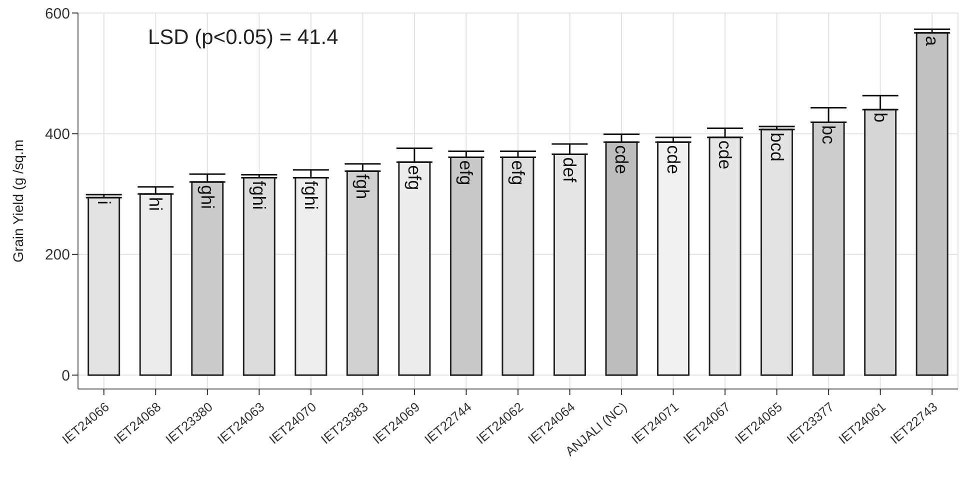 Image resolution: width=972 pixels, height=482 pixels. What do you see at coordinates (57, 255) in the screenshot?
I see `y-tick-label: 200` at bounding box center [57, 255].